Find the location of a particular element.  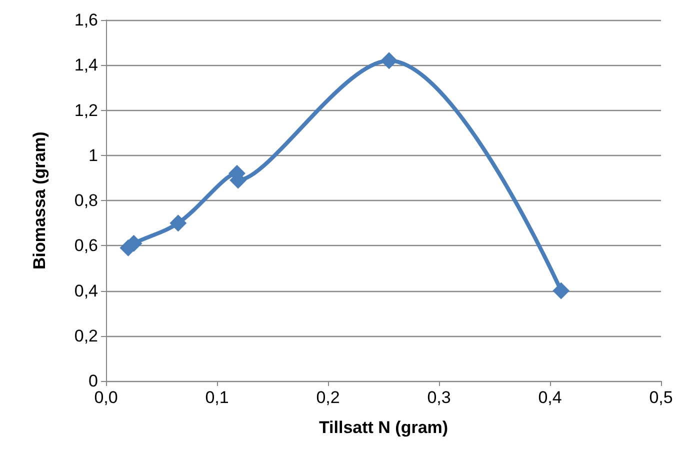

y-tick-label: 1,6 is located at coordinates (86, 20).